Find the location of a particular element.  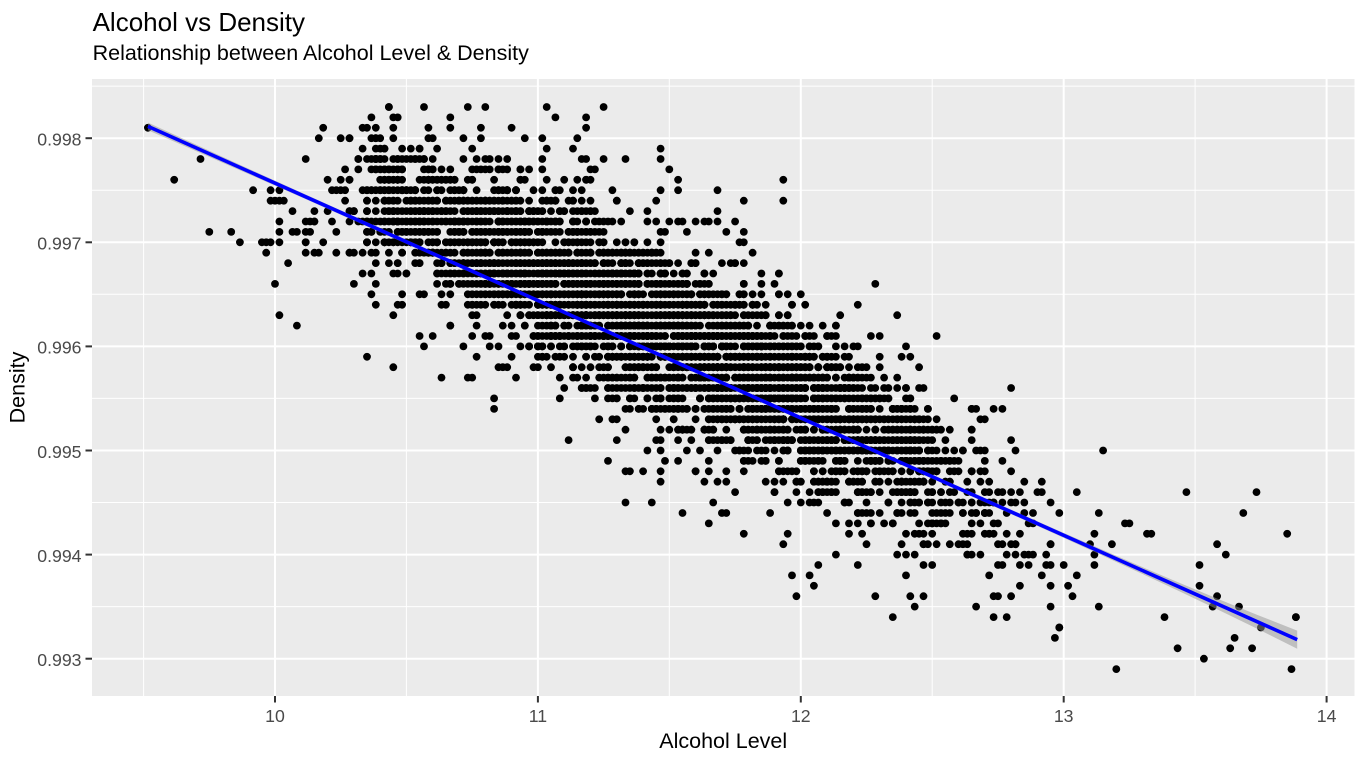

svg-text: 0.997 is located at coordinates (59, 244).